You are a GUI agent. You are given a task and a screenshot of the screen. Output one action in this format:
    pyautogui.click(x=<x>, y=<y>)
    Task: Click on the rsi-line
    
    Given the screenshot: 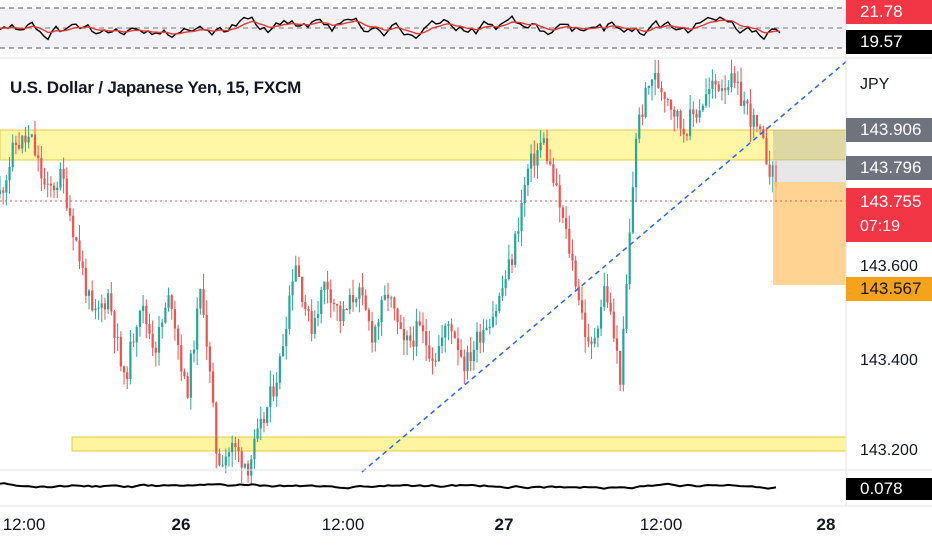 What is the action you would take?
    pyautogui.click(x=390, y=28)
    